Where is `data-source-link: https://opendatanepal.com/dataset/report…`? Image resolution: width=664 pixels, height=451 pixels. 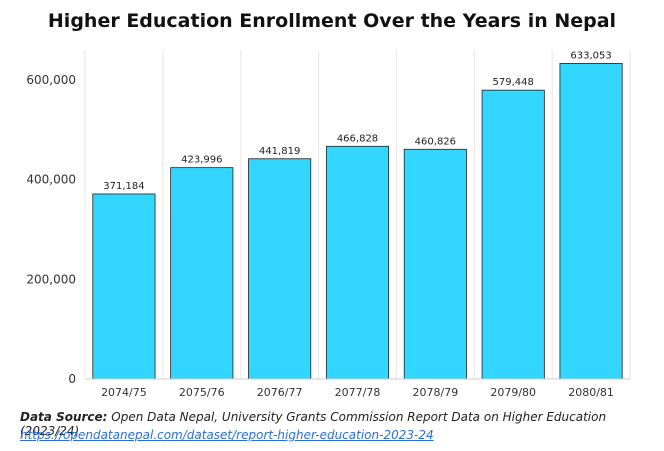
data-source-link: https://opendatanepal.com/dataset/report… is located at coordinates (227, 435).